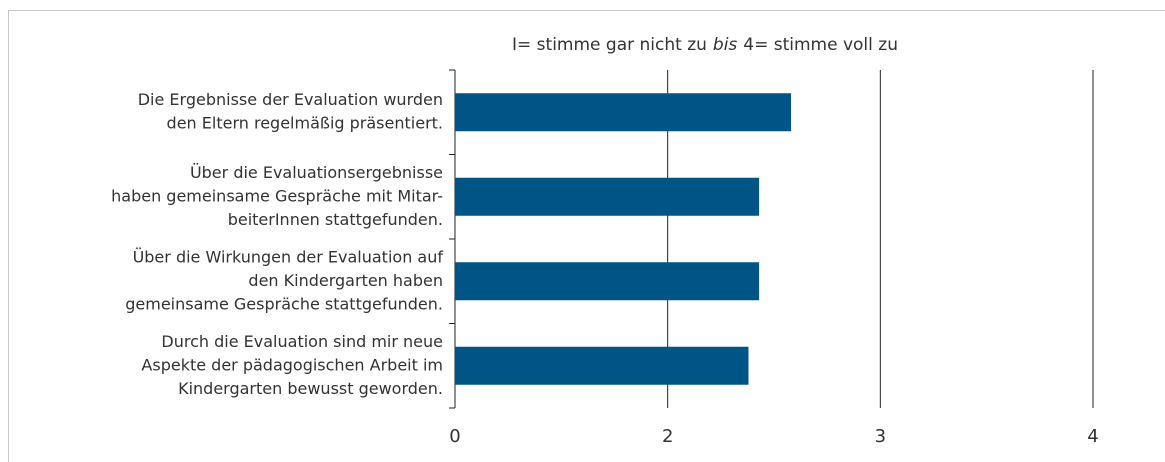 Image resolution: width=1165 pixels, height=462 pixels. What do you see at coordinates (667, 436) in the screenshot?
I see `x-tick-label: 2` at bounding box center [667, 436].